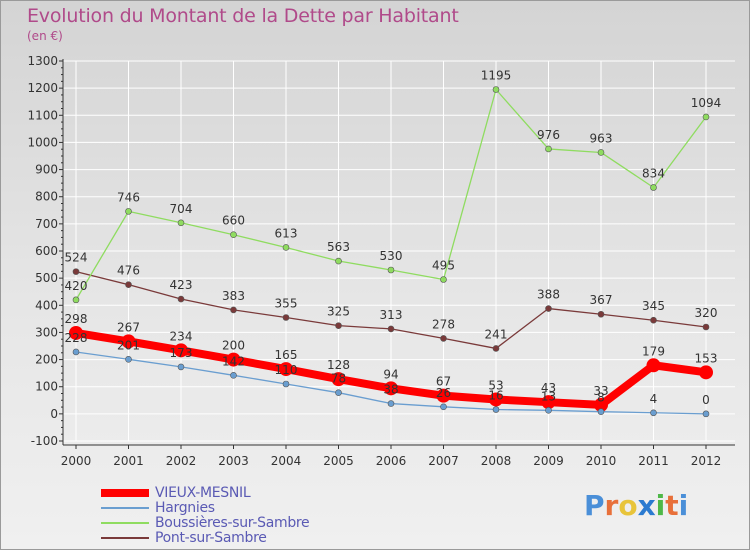  Describe the element at coordinates (233, 221) in the screenshot. I see `data-label-boussi-res-sur-sambre: 660` at that location.